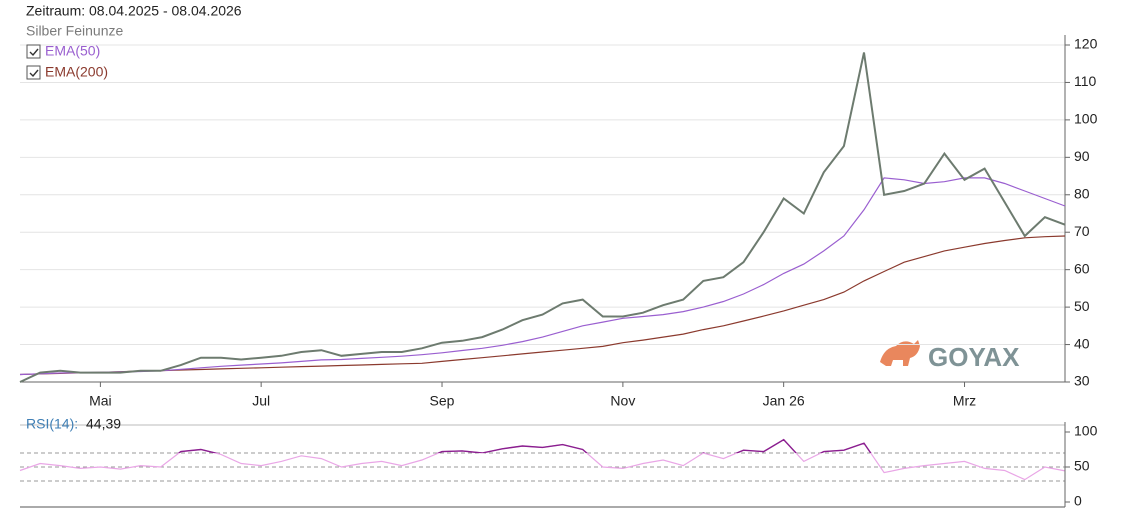 This screenshot has height=513, width=1140. Describe the element at coordinates (52, 424) in the screenshot. I see `rsi-label: RSI(14):` at that location.